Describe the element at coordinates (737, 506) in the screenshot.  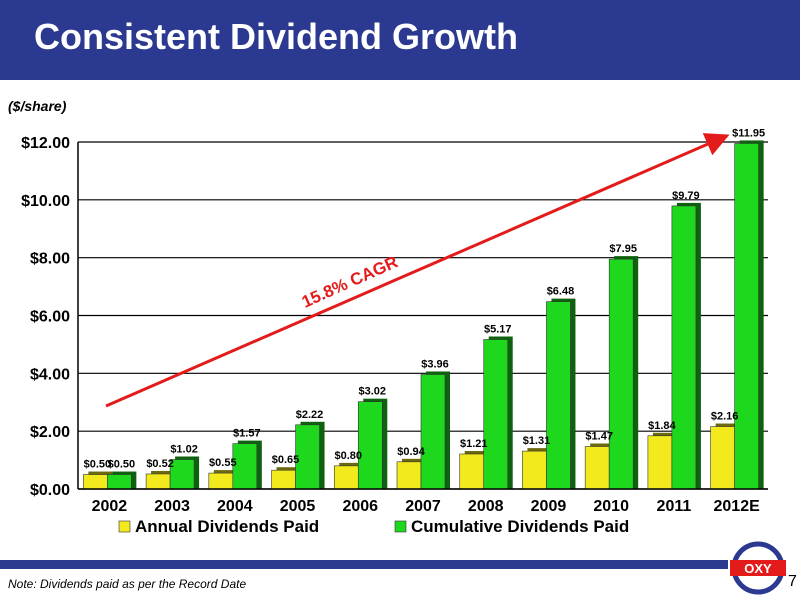
I see `x-tick-label: 2012E` at that location.